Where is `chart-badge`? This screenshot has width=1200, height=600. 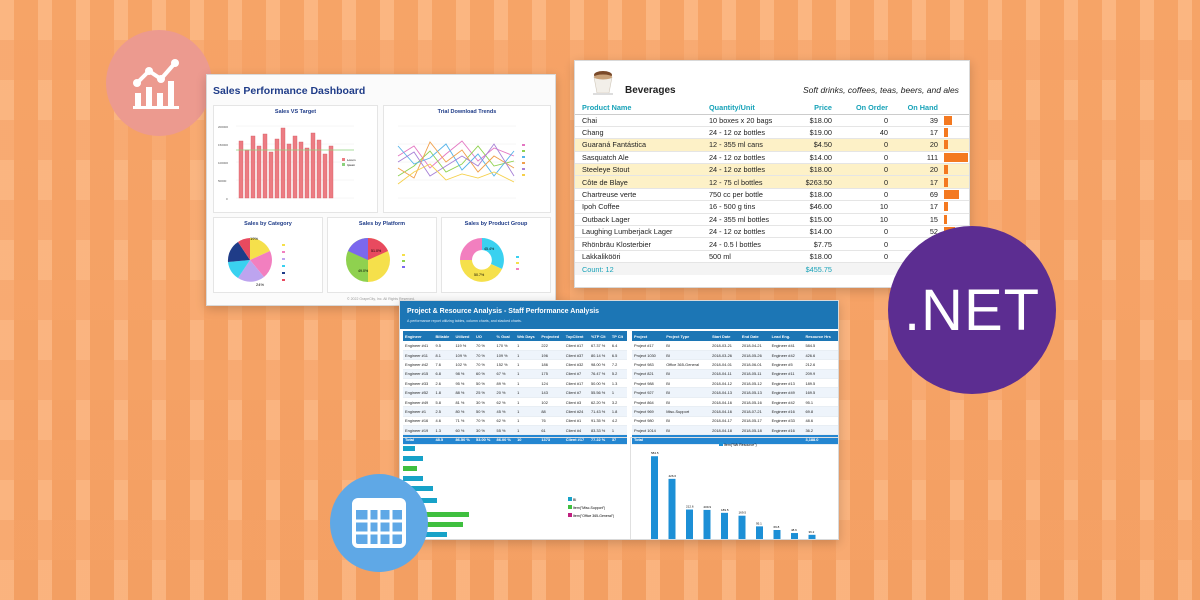 chart-badge is located at coordinates (159, 83).